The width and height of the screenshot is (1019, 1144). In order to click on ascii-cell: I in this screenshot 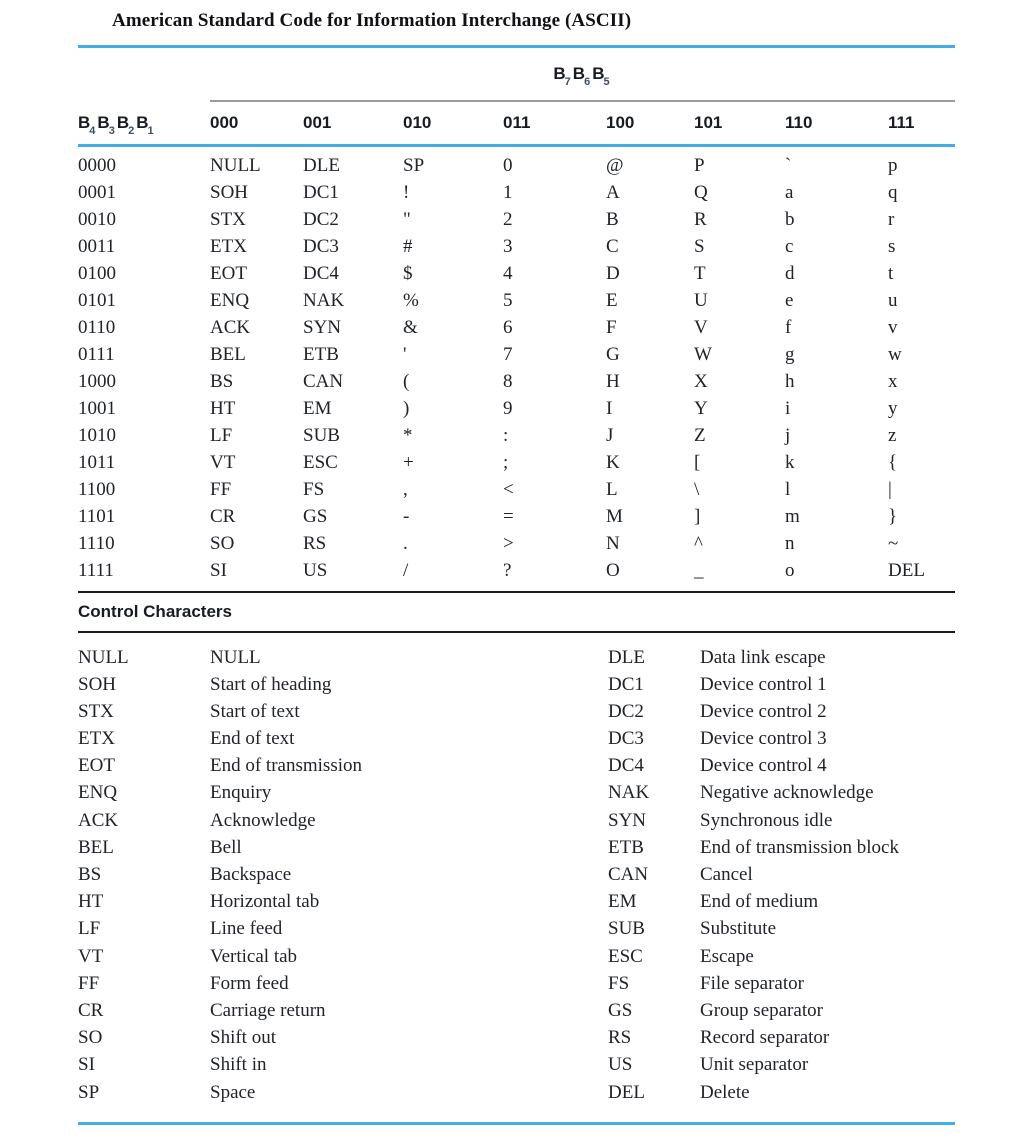, I will do `click(609, 408)`.